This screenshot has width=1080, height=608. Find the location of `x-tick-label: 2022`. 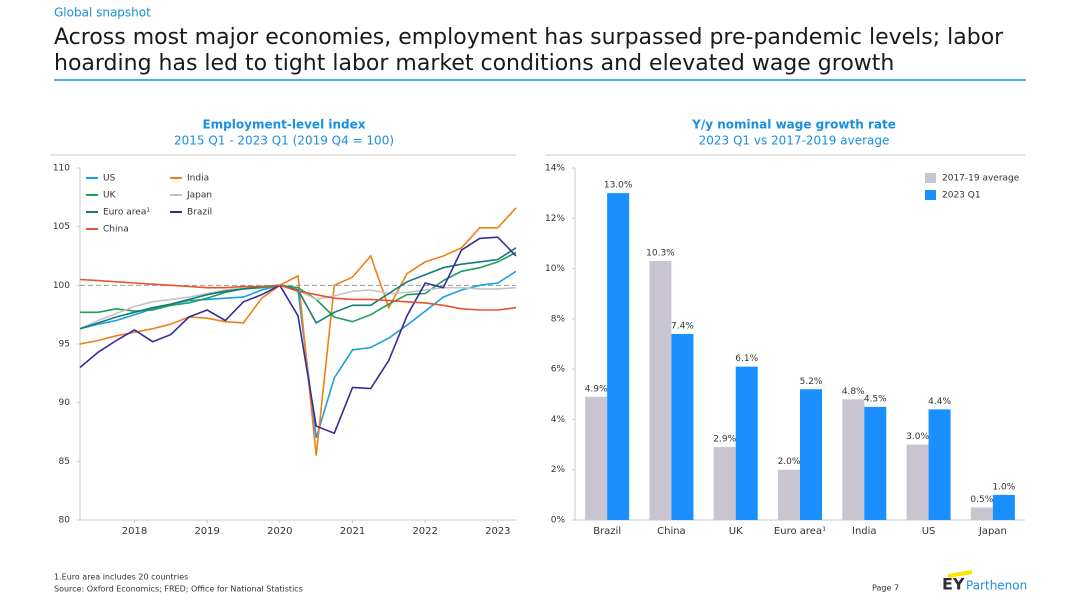

x-tick-label: 2022 is located at coordinates (424, 531).